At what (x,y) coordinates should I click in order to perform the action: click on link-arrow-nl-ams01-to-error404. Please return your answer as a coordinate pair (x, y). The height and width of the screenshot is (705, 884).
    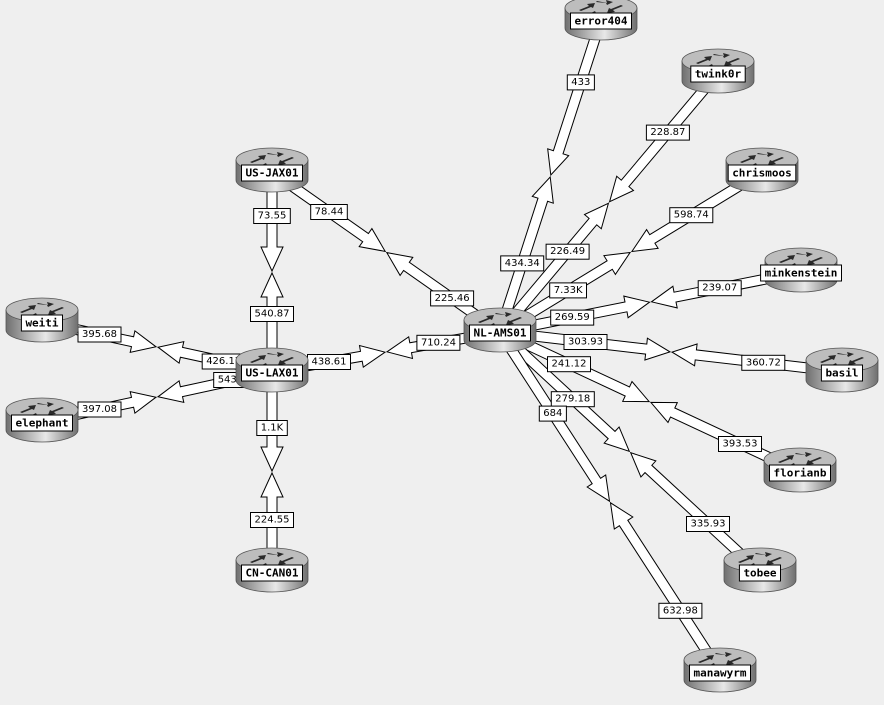
    Looking at the image, I should click on (525, 251).